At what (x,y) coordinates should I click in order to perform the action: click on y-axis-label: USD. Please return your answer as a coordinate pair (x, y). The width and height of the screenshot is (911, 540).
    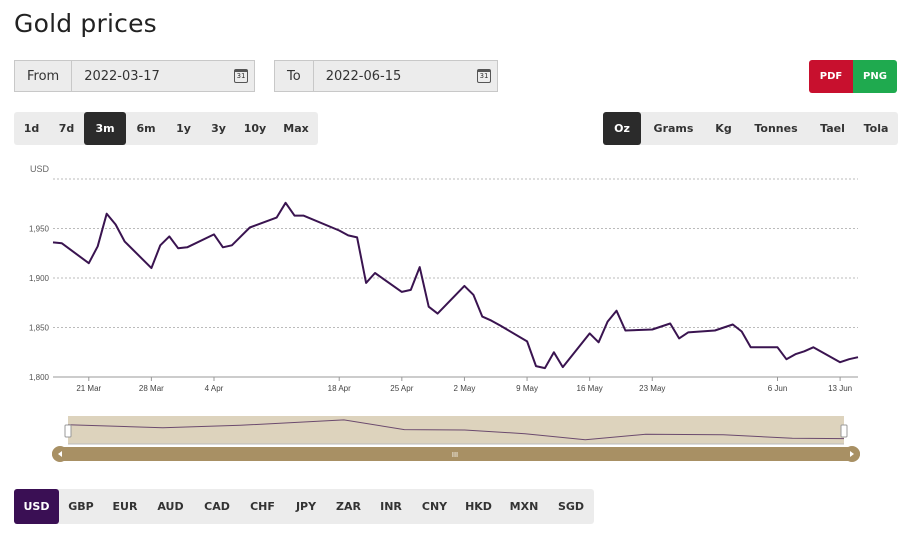
    Looking at the image, I should click on (40, 169).